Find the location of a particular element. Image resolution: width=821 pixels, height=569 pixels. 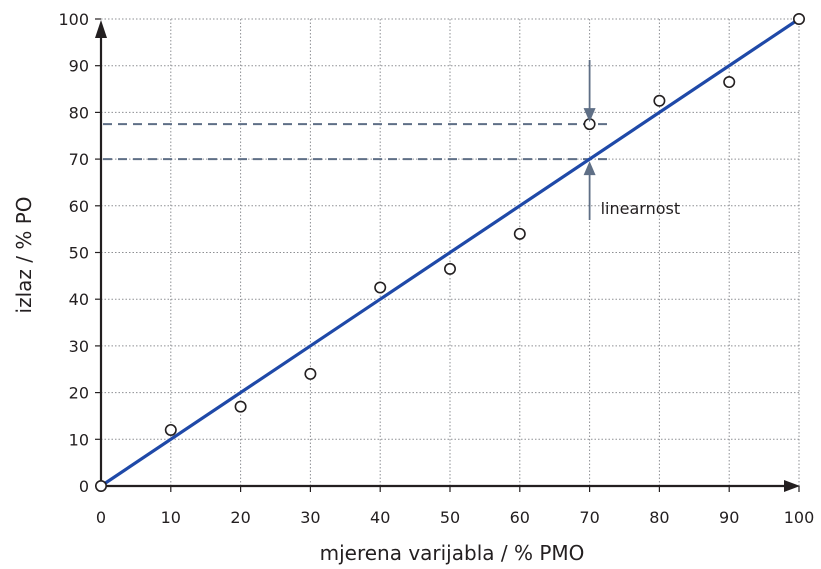

y-tick-label-30: 30 is located at coordinates (79, 346).